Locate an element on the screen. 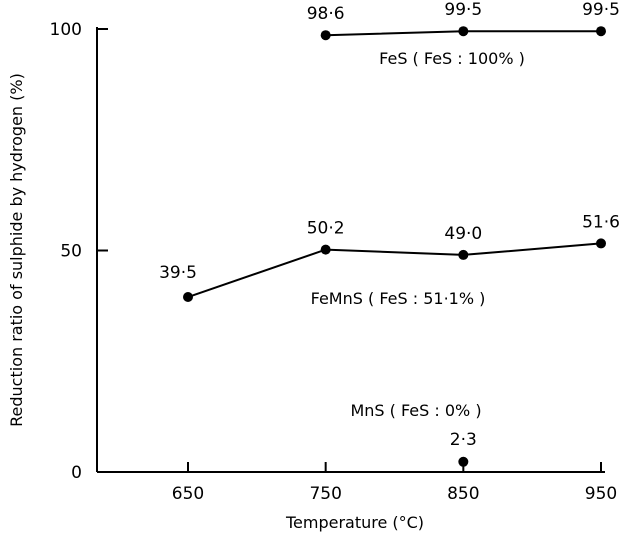 The height and width of the screenshot is (537, 628). data-label-1-1: 50·2 is located at coordinates (326, 229).